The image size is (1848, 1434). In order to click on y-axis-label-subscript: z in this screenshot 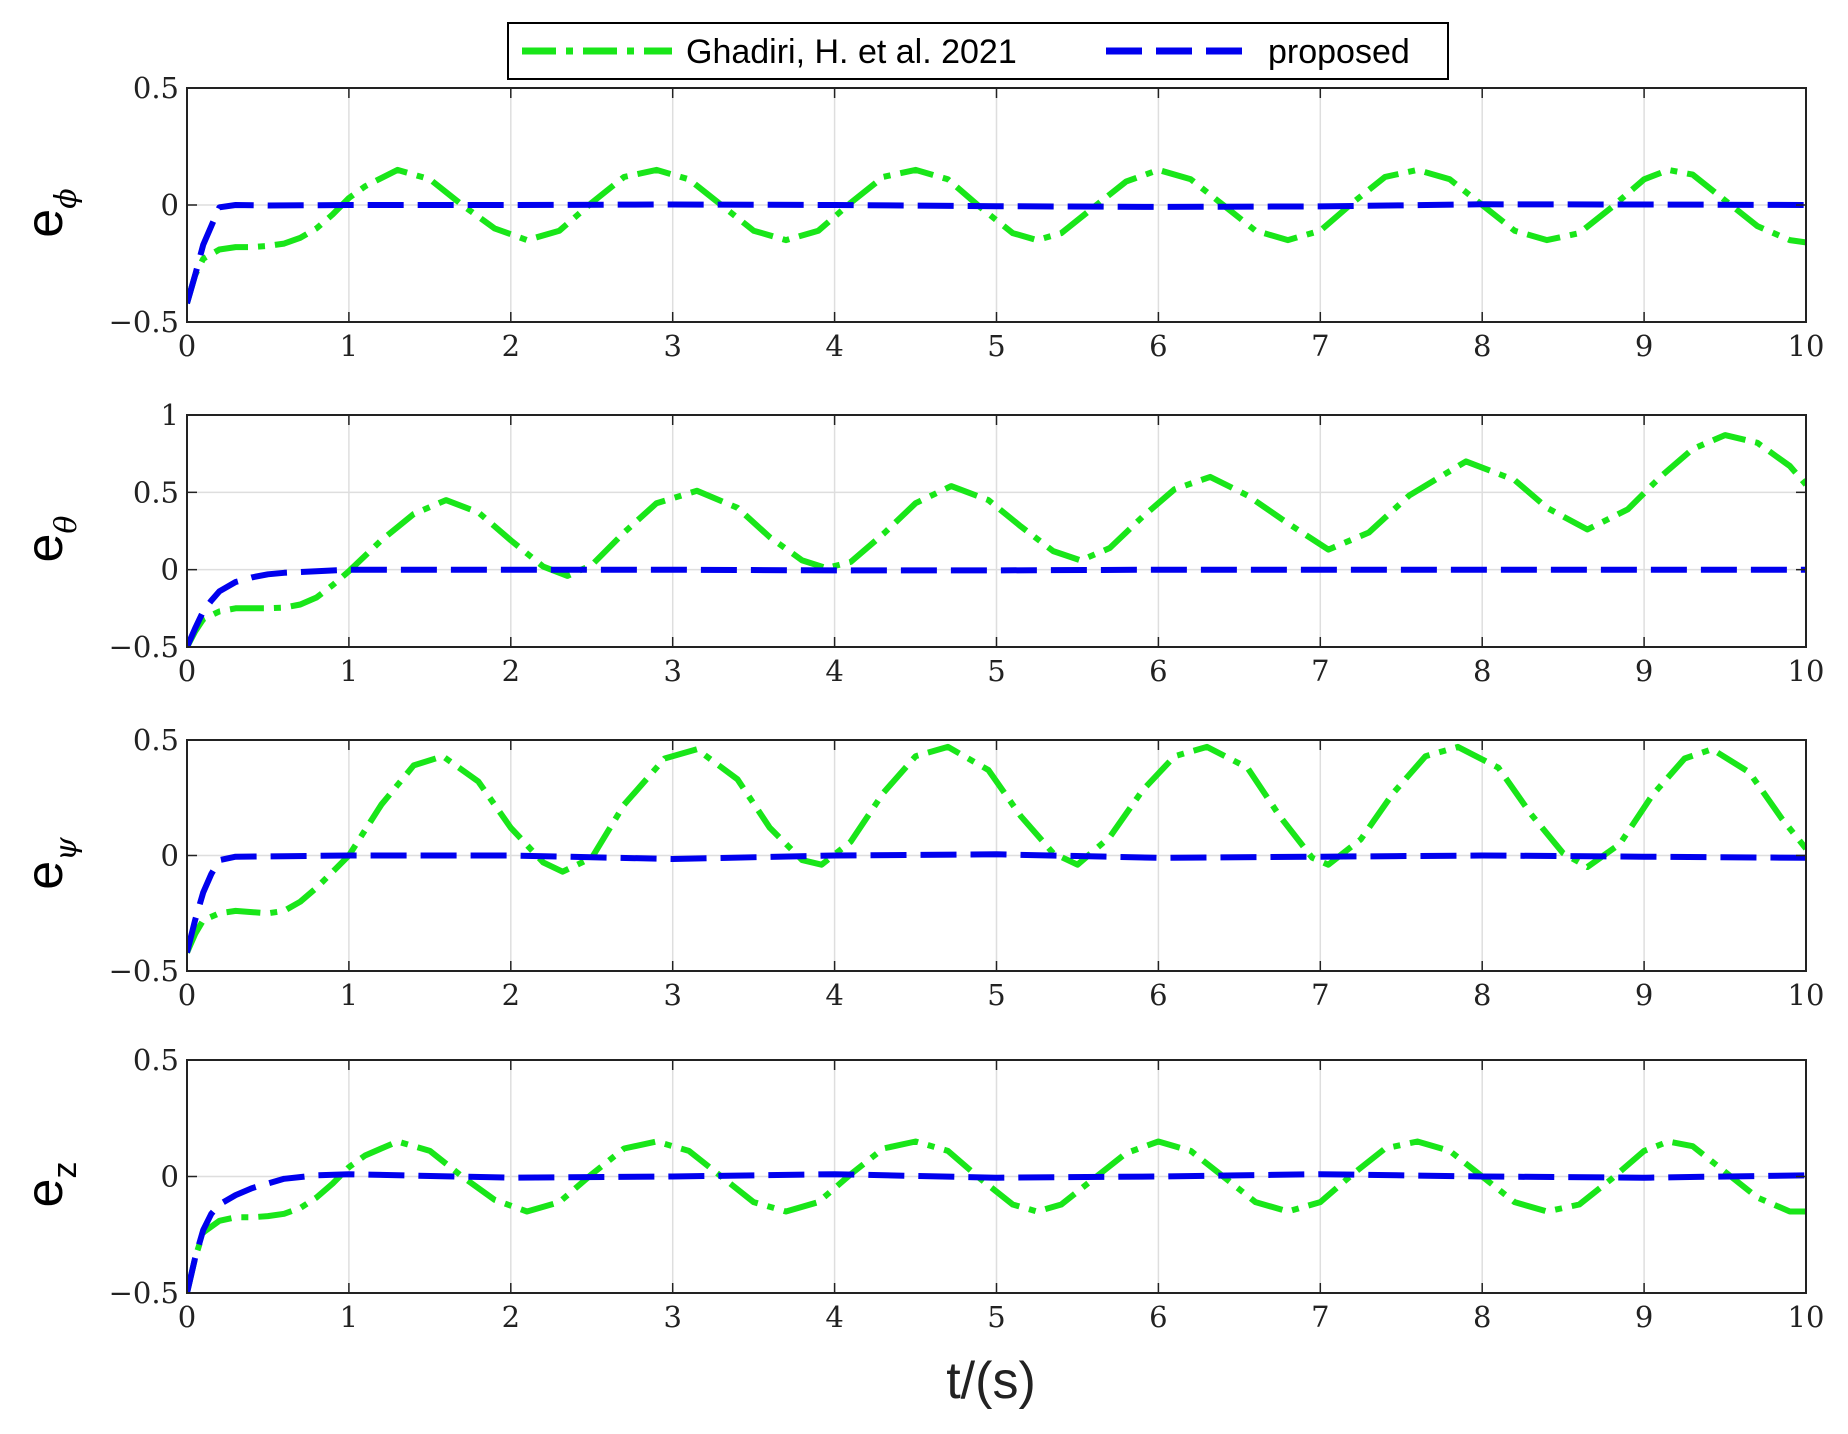, I will do `click(65, 1170)`.